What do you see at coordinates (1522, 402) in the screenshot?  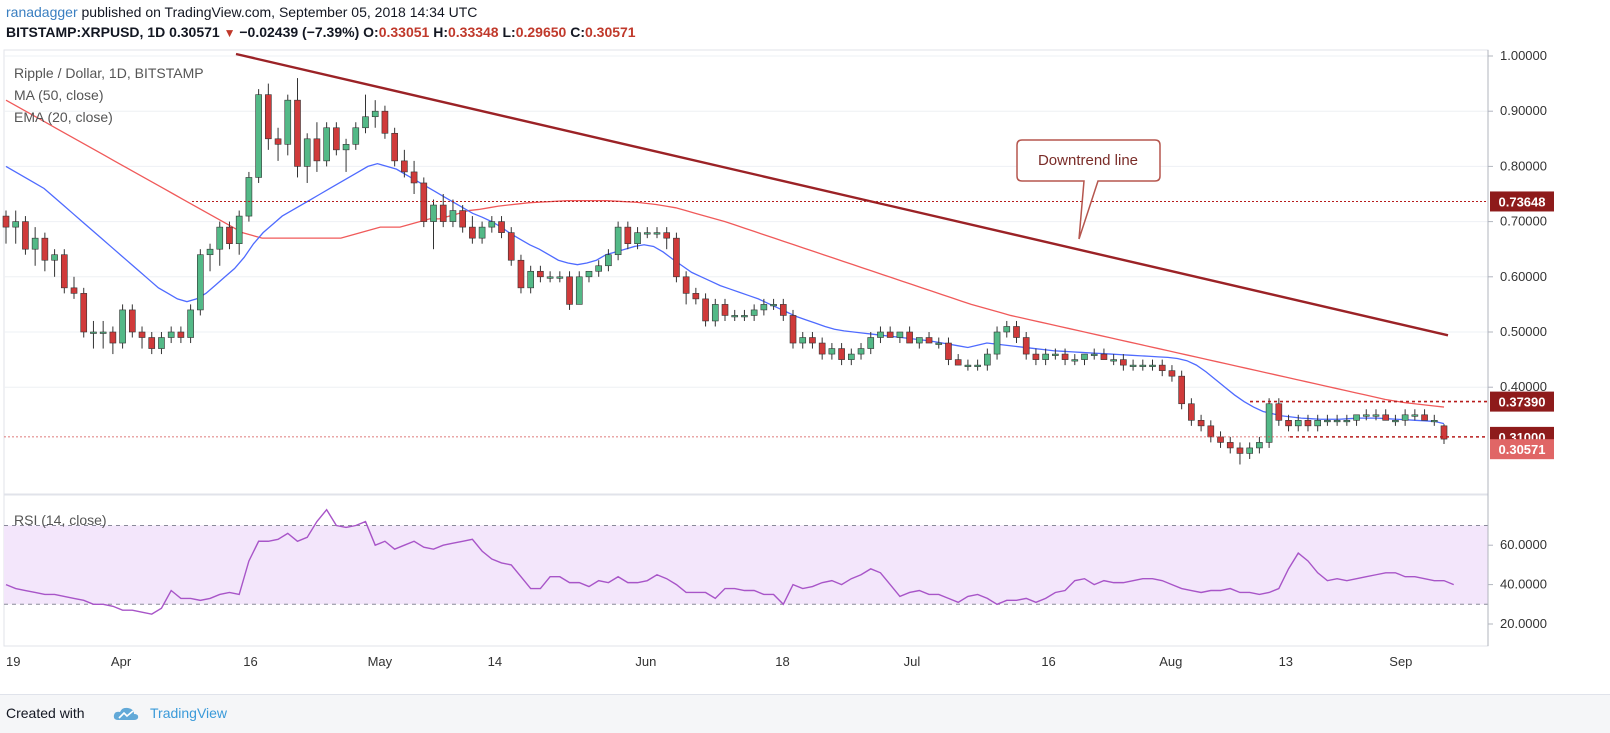 I see `price-tag-text: 0.37390` at bounding box center [1522, 402].